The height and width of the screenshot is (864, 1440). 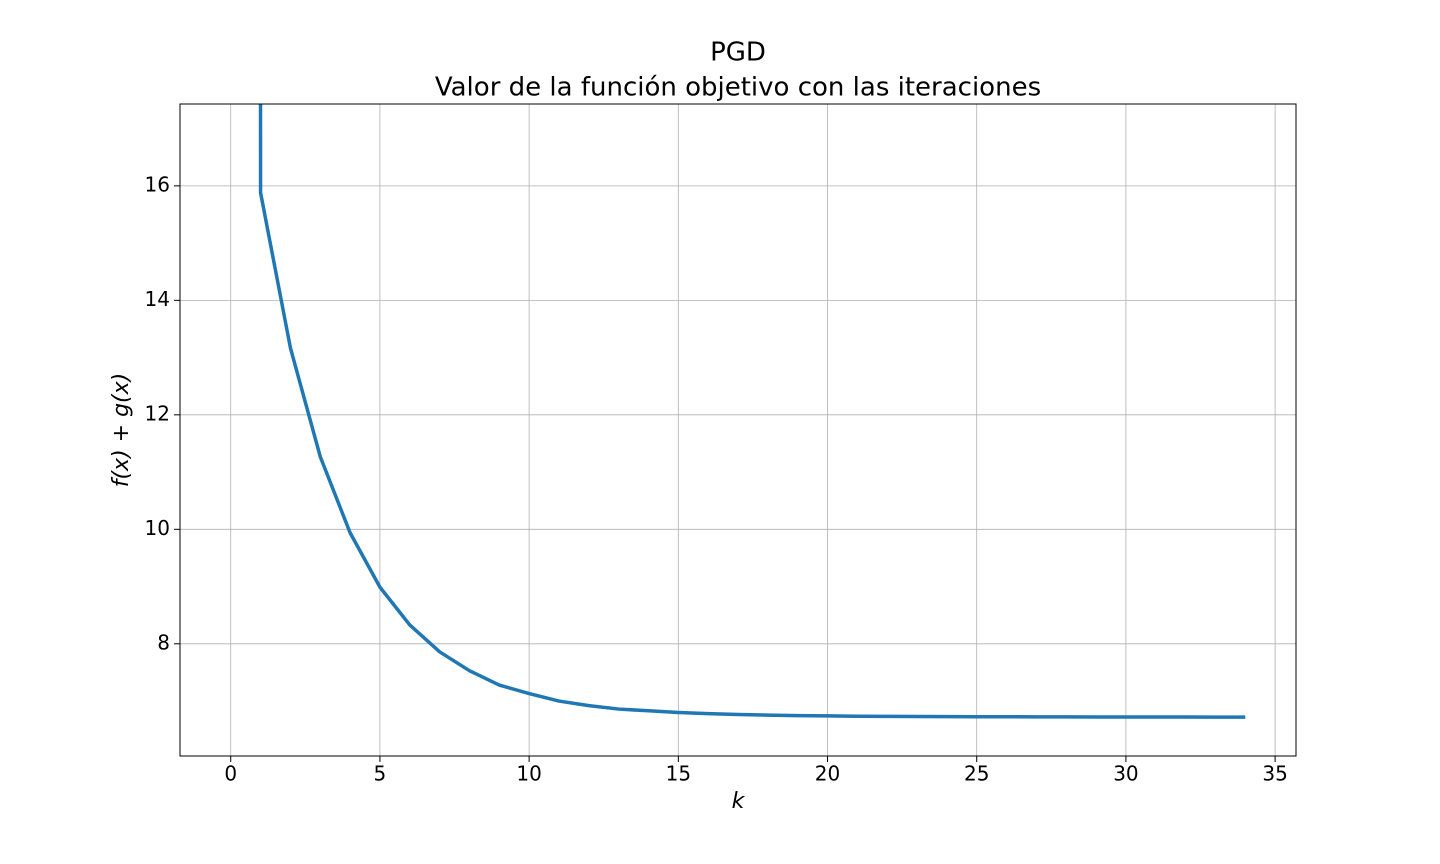 I want to click on y-tick-label: 14, so click(x=157, y=299).